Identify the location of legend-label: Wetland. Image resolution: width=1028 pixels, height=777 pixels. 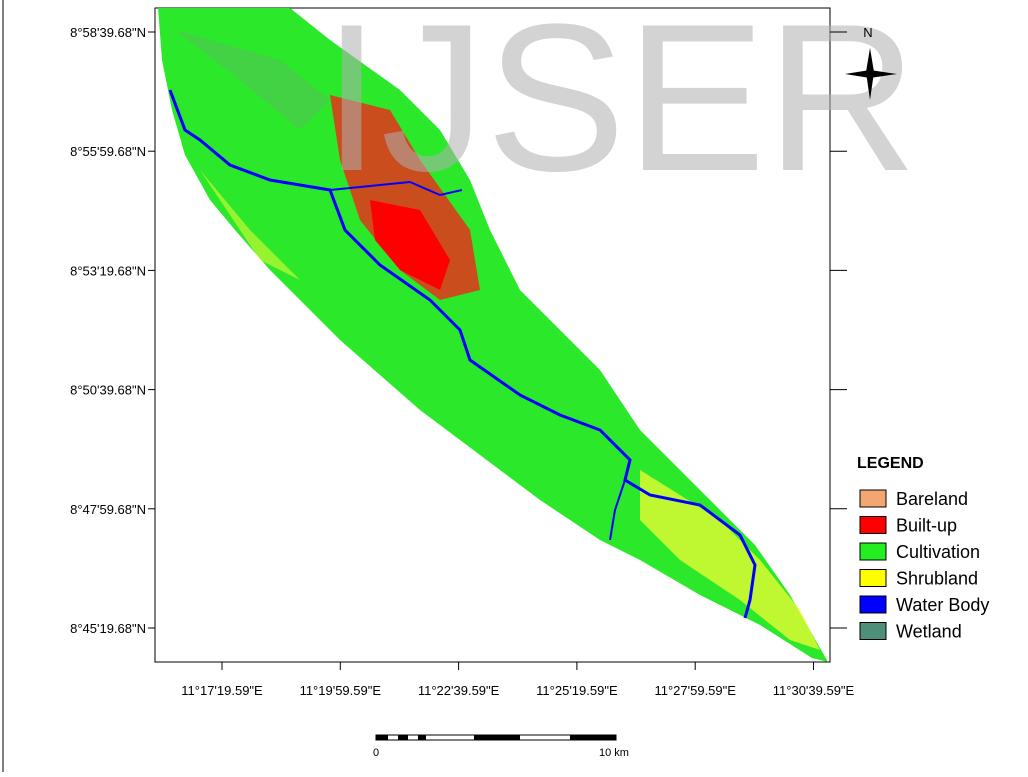
(929, 632).